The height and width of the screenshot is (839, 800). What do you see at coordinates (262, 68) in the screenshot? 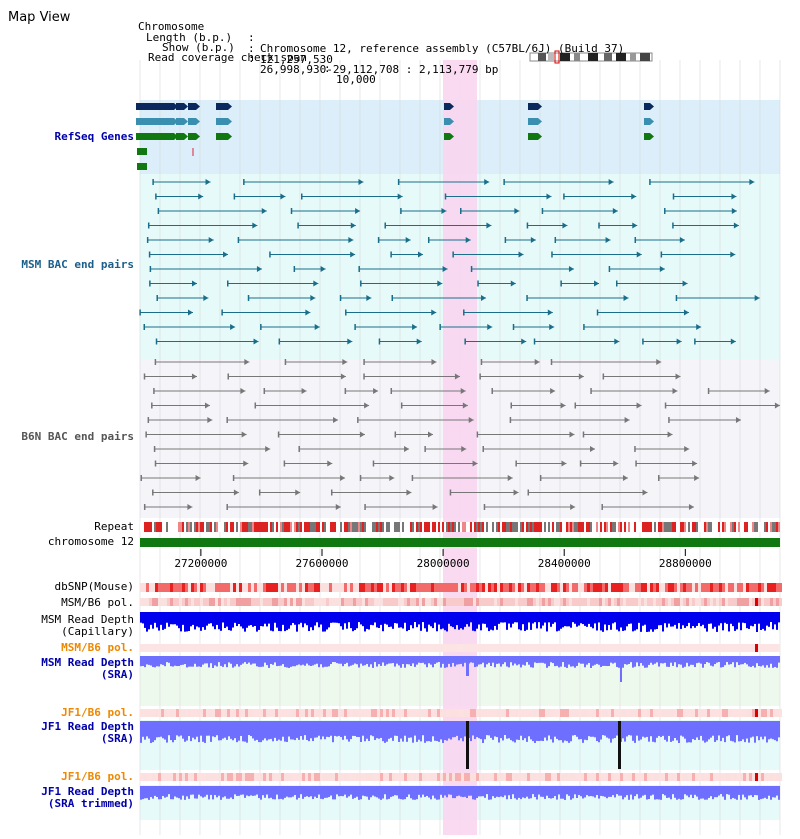
I see `info-row-coverage: Read coverage check span : 10,000` at bounding box center [262, 68].